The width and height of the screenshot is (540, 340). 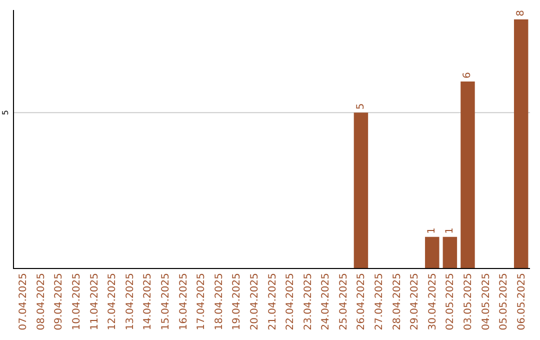 I want to click on x-tick-label: 25.04.2025, so click(x=344, y=301).